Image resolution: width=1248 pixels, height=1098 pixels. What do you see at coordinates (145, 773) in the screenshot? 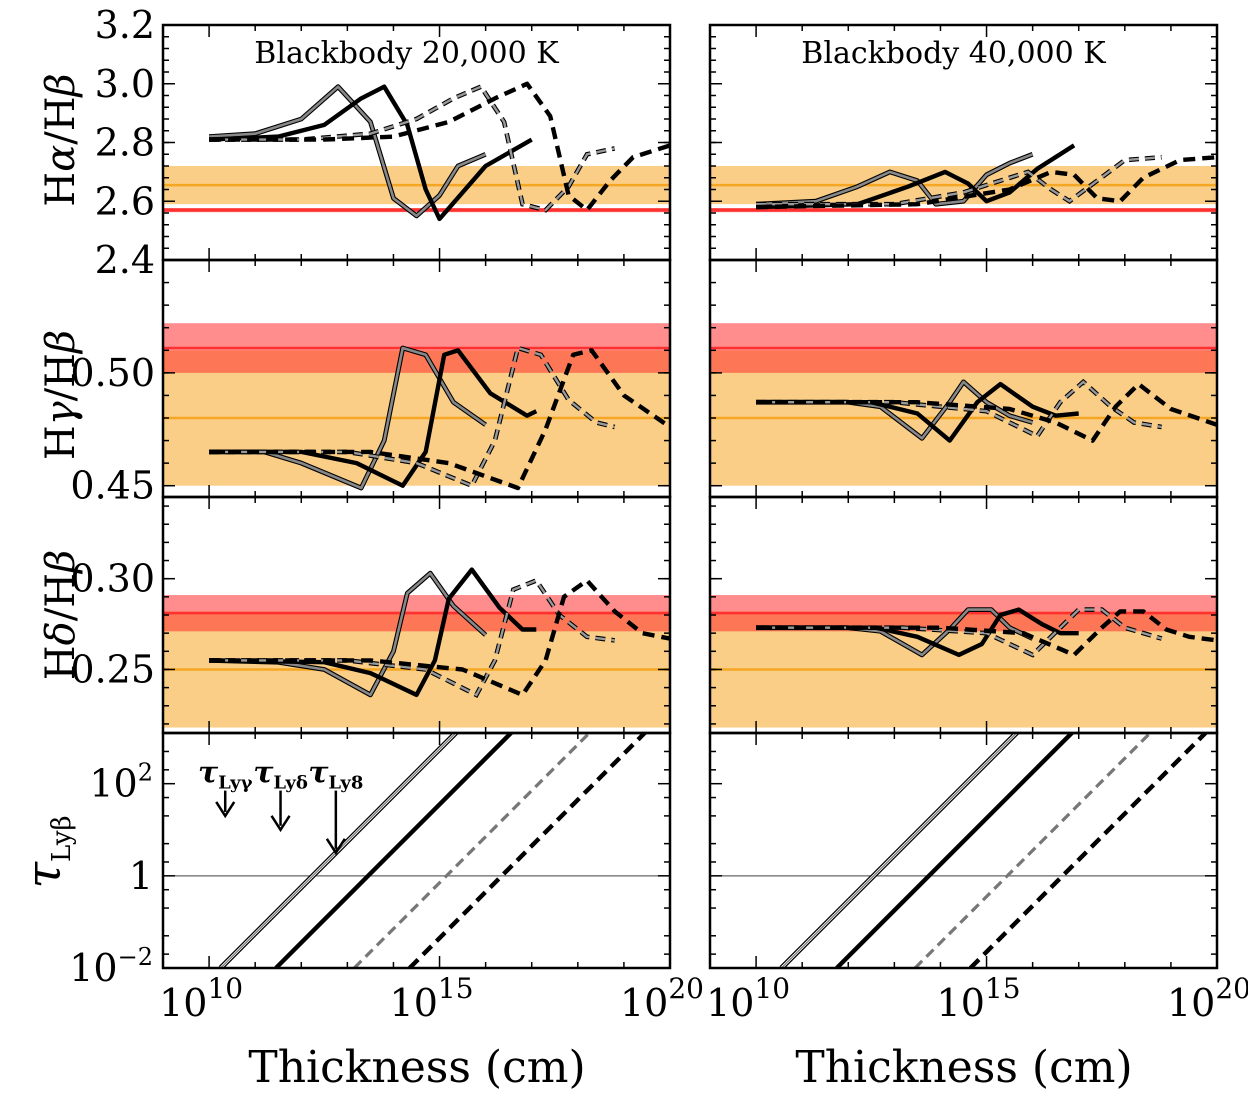
I see `ytick-label-exp: 2` at bounding box center [145, 773].